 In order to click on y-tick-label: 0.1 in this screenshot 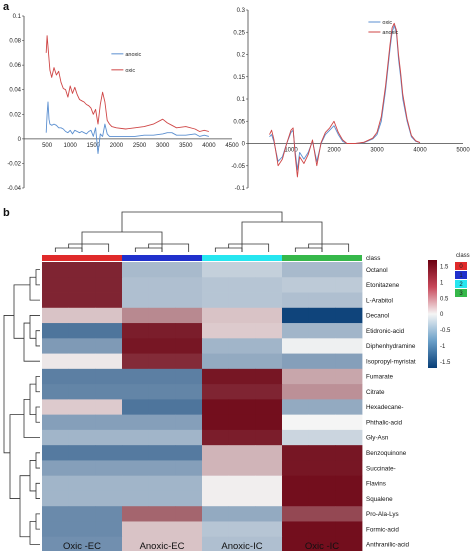, I will do `click(17, 17)`.